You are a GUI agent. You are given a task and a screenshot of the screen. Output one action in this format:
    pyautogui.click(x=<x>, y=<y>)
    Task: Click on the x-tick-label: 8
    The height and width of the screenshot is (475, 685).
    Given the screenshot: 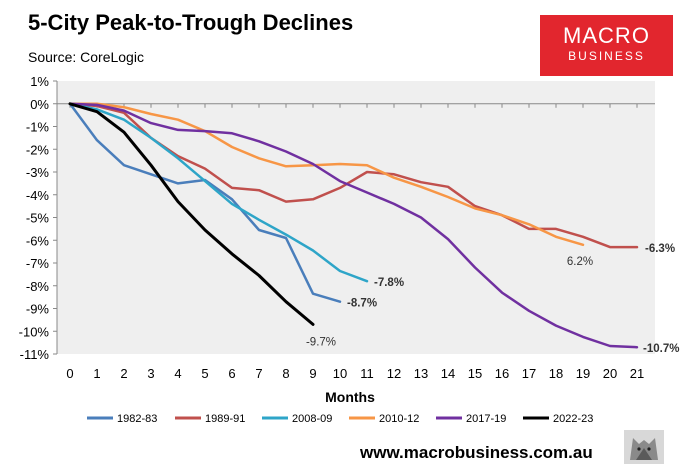 What is the action you would take?
    pyautogui.click(x=285, y=373)
    